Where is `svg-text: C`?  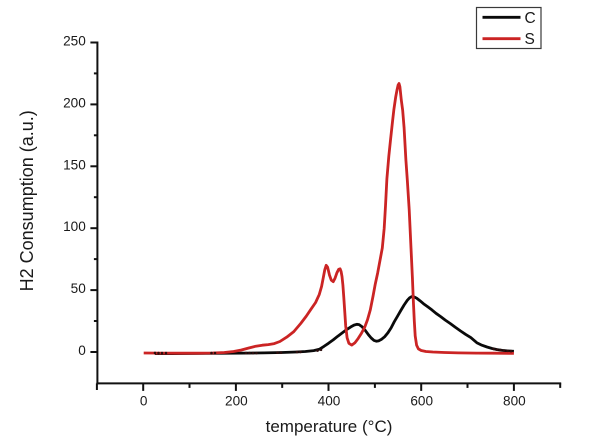
svg-text: C is located at coordinates (530, 18).